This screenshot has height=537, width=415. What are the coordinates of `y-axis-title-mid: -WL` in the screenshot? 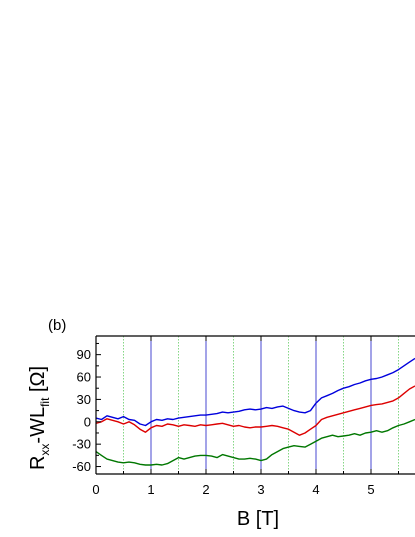 It's located at (38, 425).